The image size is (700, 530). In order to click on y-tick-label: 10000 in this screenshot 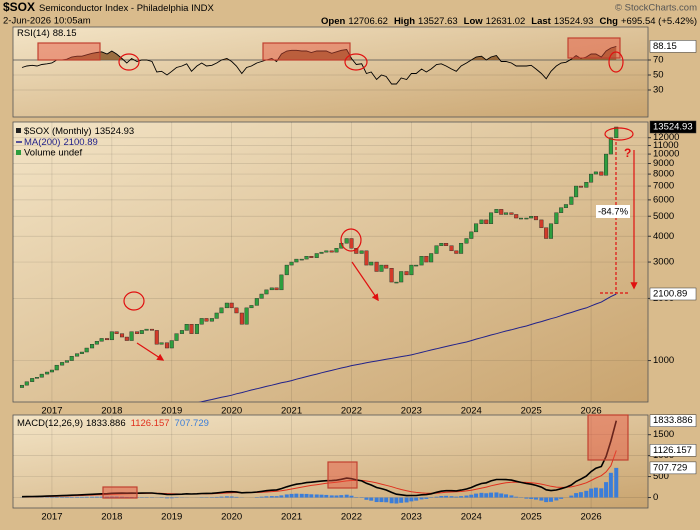, I will do `click(666, 154)`.